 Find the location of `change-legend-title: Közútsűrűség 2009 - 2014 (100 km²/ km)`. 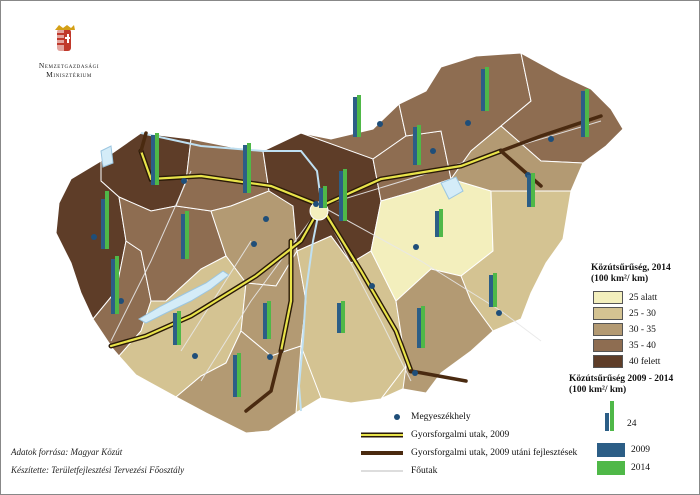

change-legend-title: Közútsűrűség 2009 - 2014 (100 km²/ km) is located at coordinates (621, 384).